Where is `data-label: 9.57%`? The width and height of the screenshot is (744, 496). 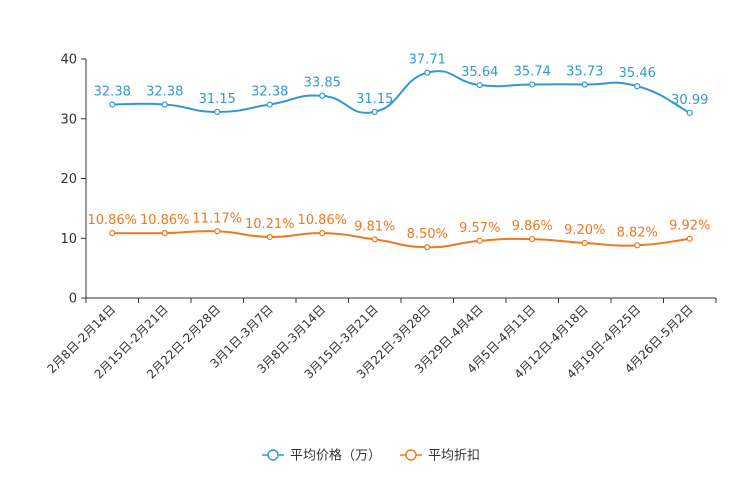 data-label: 9.57% is located at coordinates (479, 228).